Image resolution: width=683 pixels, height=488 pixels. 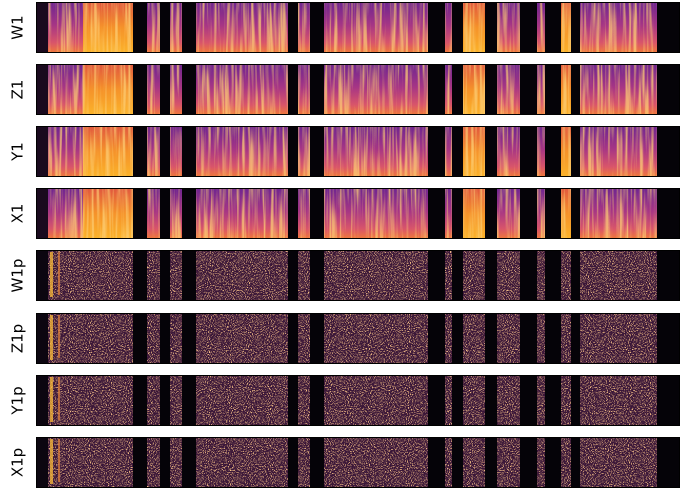 I want to click on panel: Y1p, so click(x=344, y=400).